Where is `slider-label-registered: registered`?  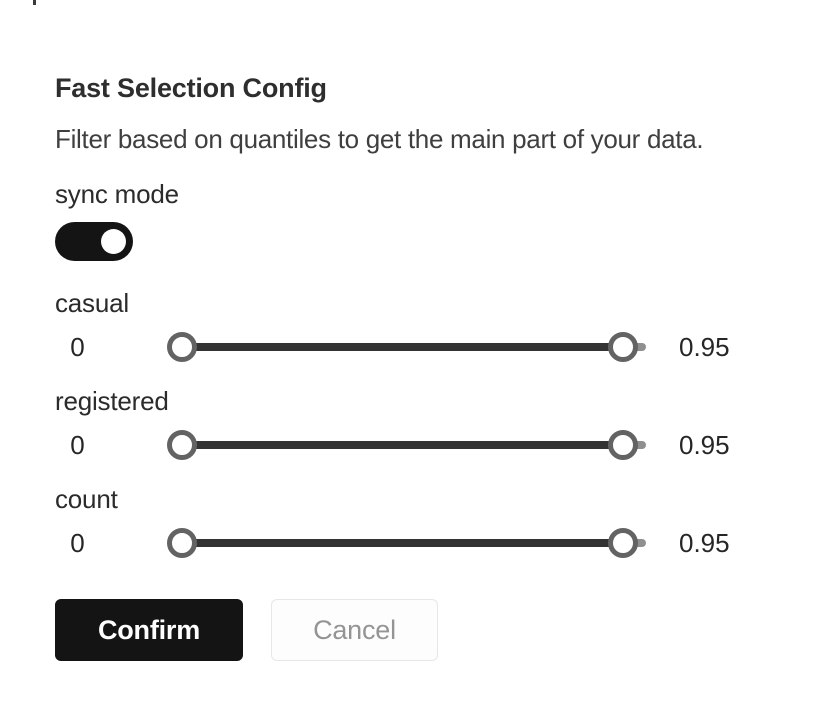 slider-label-registered: registered is located at coordinates (112, 401).